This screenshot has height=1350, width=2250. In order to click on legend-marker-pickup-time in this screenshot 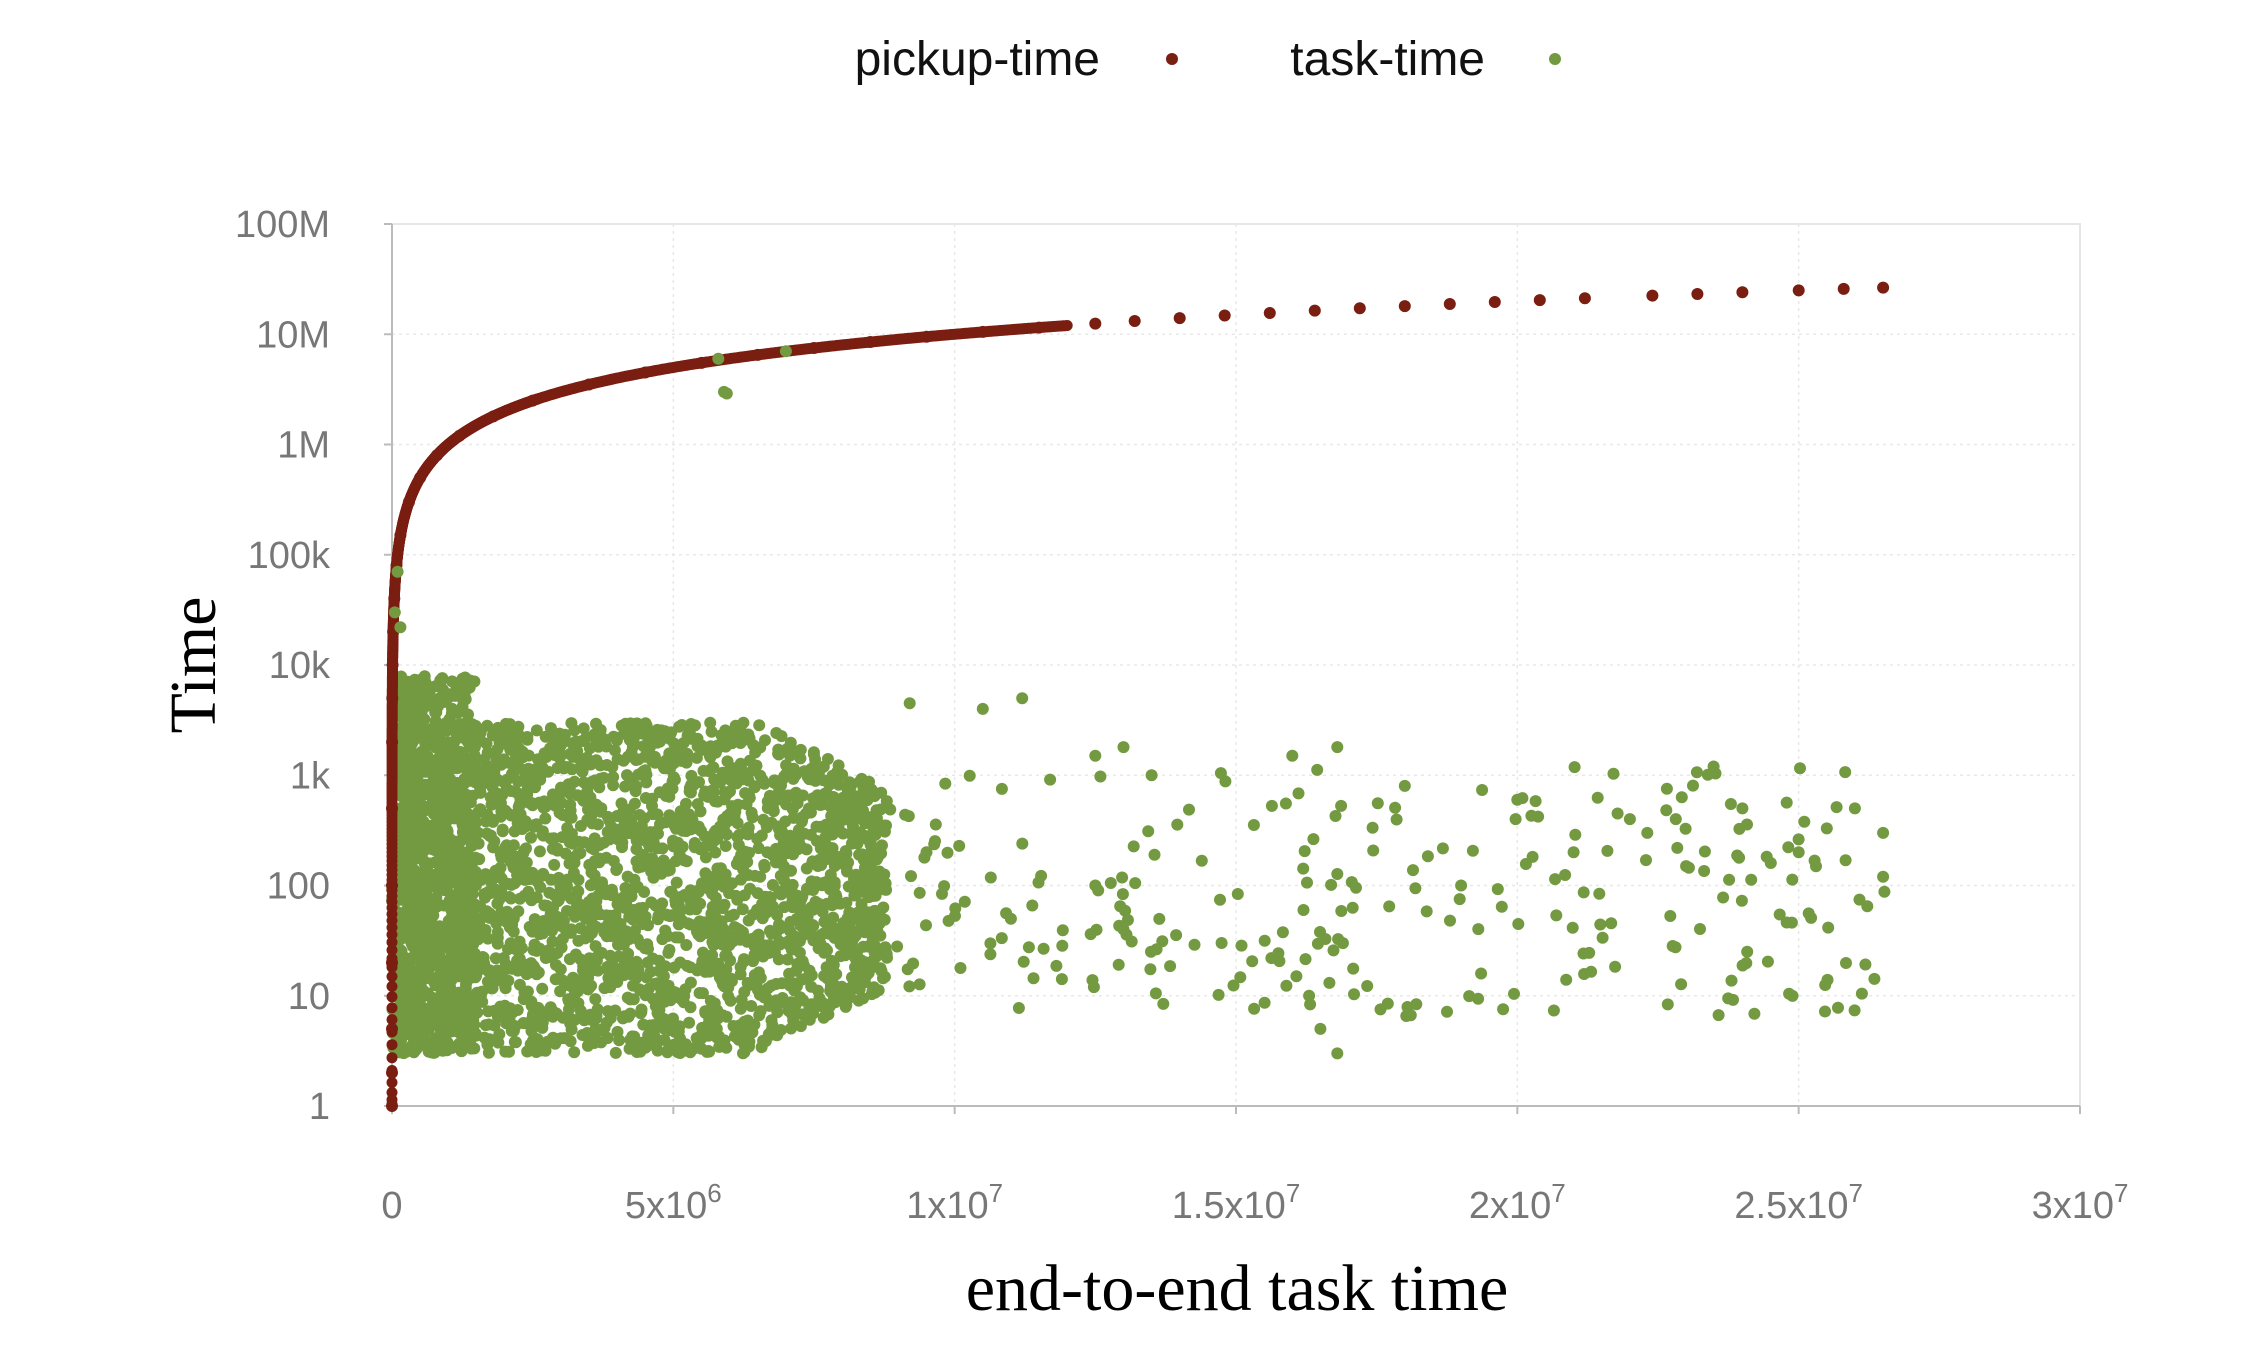, I will do `click(1172, 59)`.